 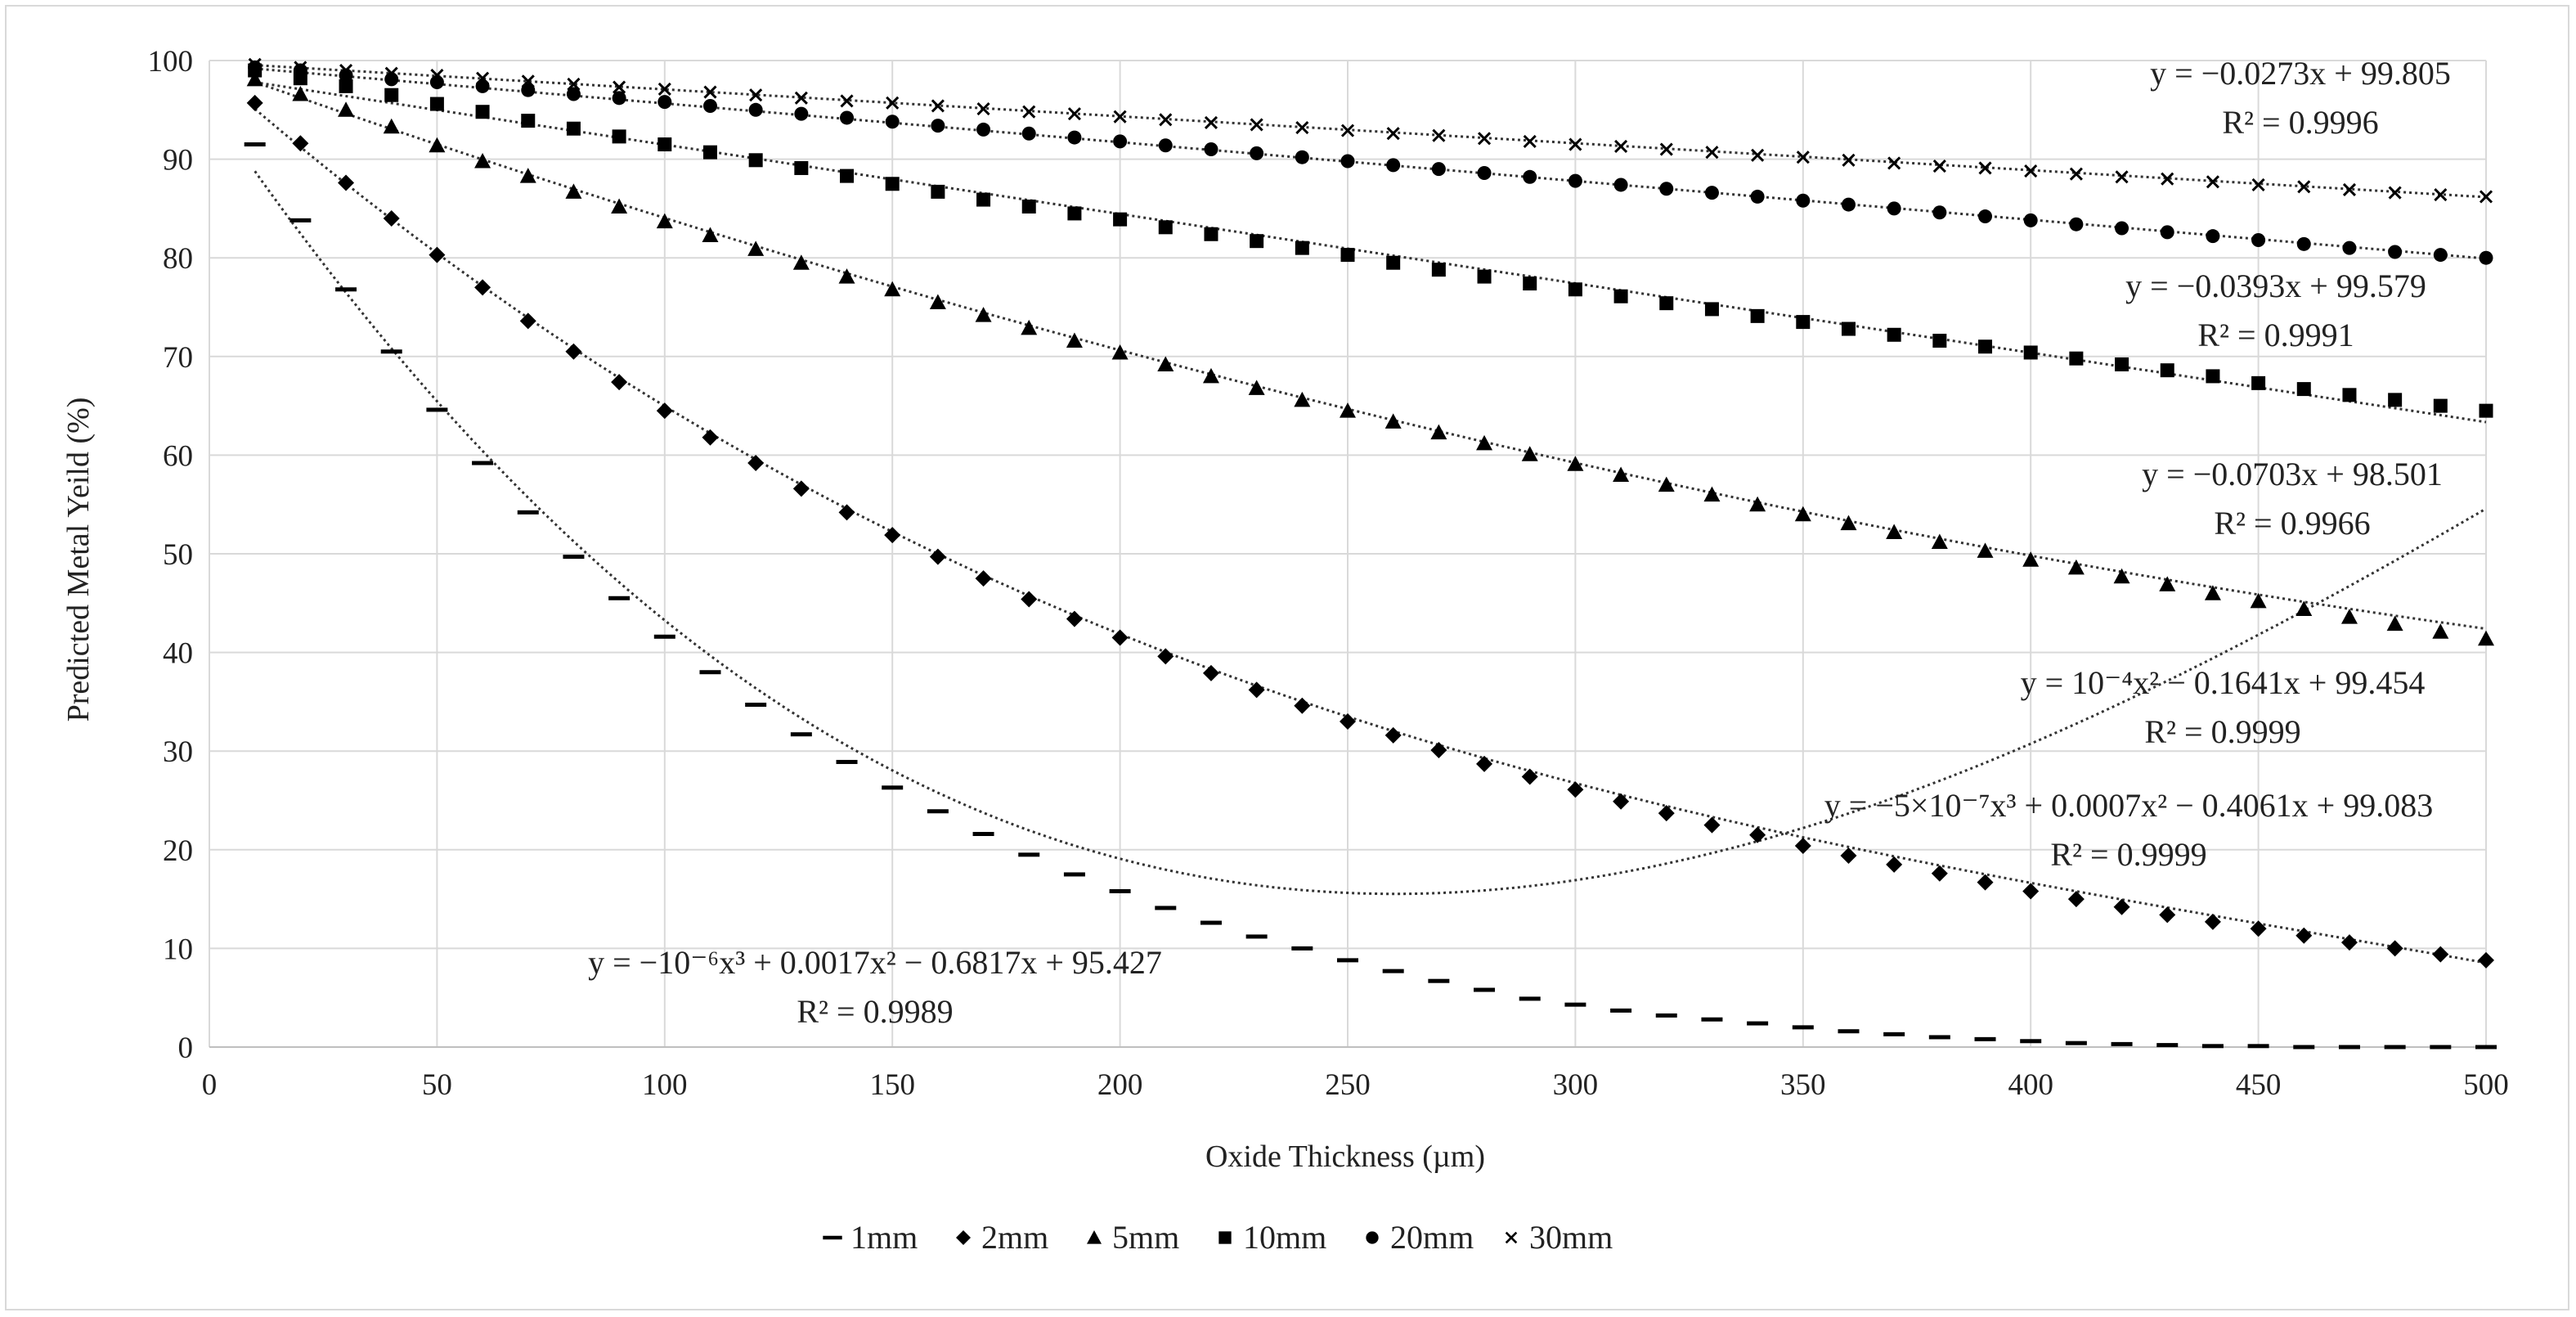 I want to click on legend-item-2mm: 2mm, so click(x=1002, y=1237).